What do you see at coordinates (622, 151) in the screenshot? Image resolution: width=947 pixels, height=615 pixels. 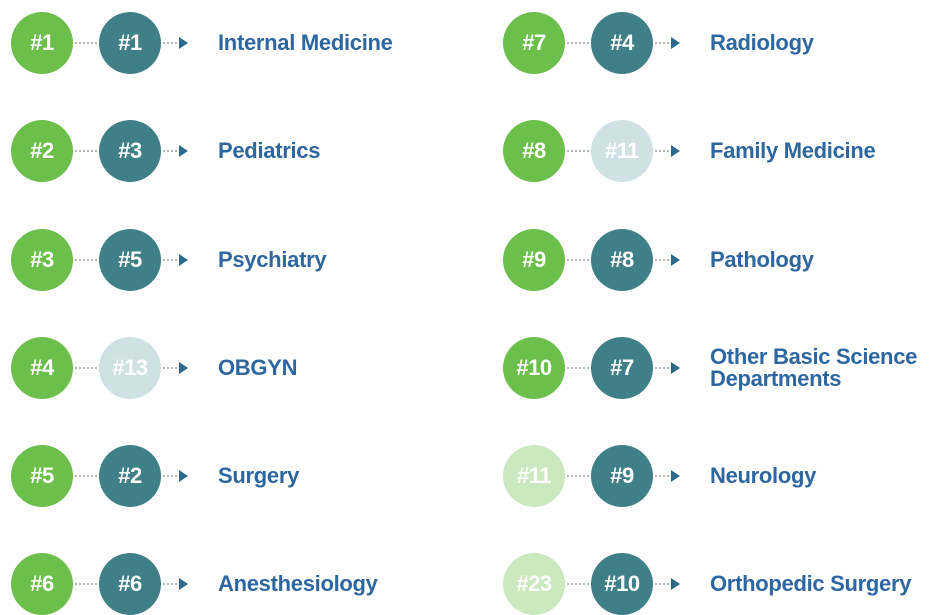 I see `rank-right: #11` at bounding box center [622, 151].